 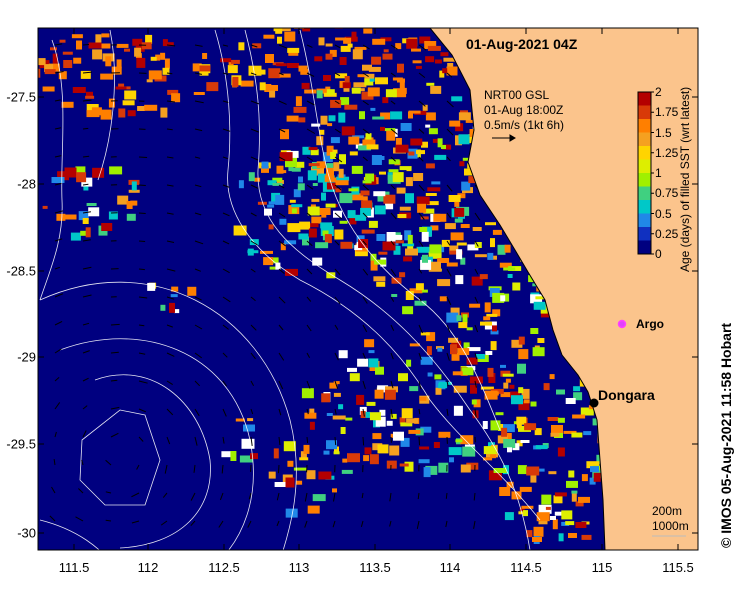 I want to click on x-tick-label: 115.5, so click(x=678, y=567).